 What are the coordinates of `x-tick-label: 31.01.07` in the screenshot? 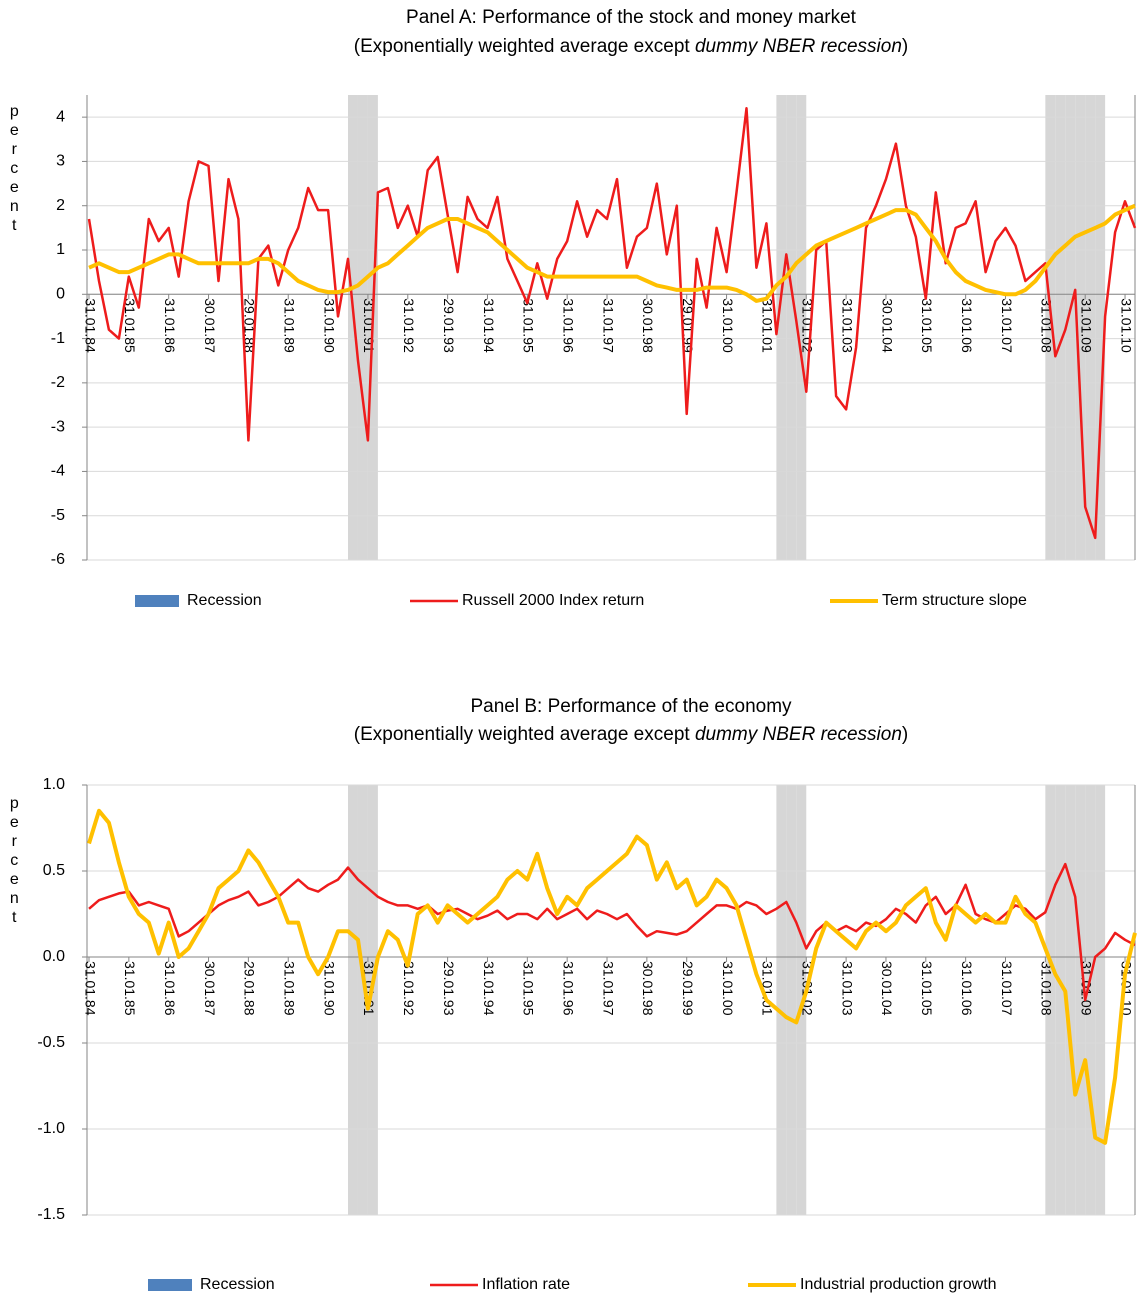 It's located at (1007, 325).